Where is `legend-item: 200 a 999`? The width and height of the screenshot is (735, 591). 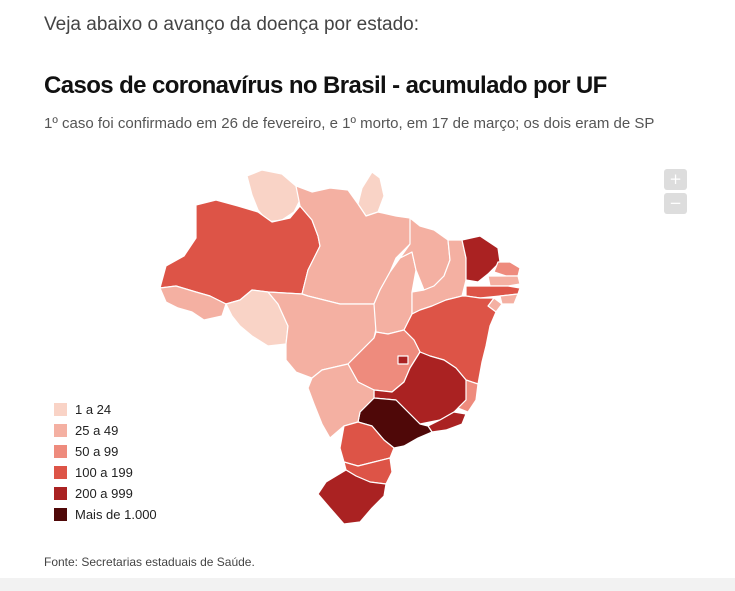 legend-item: 200 a 999 is located at coordinates (105, 493).